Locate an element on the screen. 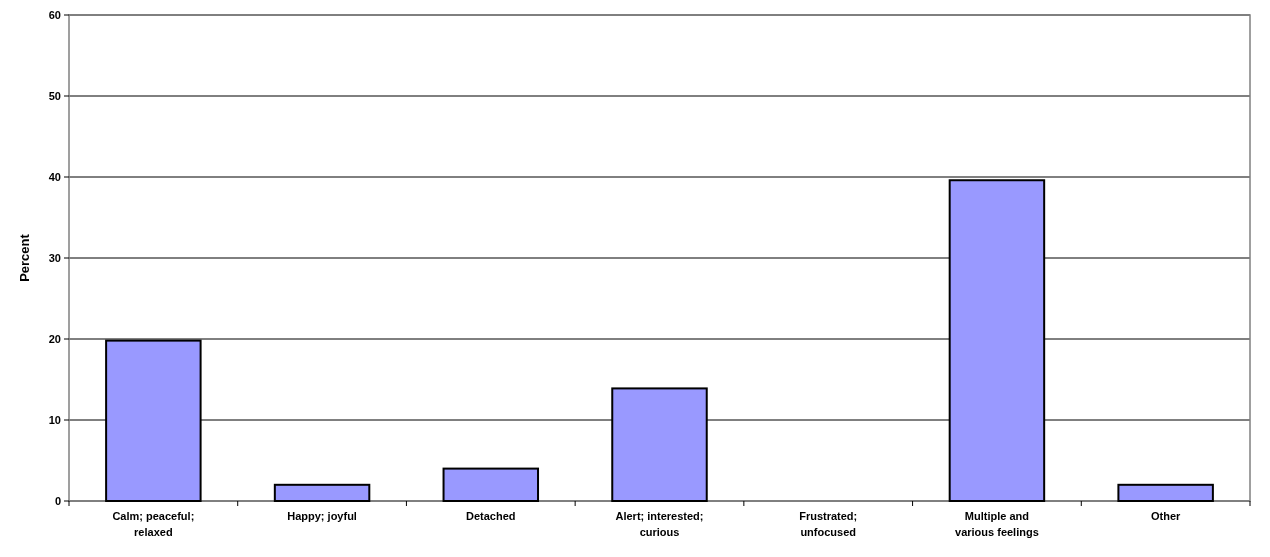 The image size is (1270, 557). y-tick-label: 20 is located at coordinates (54, 338).